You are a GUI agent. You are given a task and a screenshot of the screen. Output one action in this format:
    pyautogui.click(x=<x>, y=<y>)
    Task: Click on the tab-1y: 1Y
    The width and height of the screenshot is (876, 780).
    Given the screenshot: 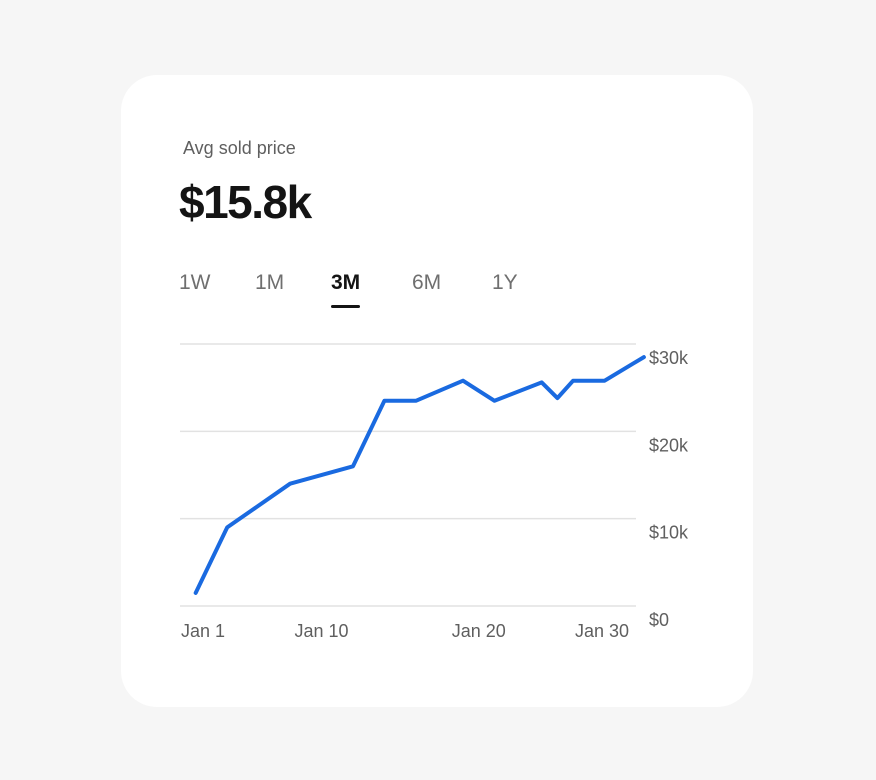 What is the action you would take?
    pyautogui.click(x=505, y=282)
    